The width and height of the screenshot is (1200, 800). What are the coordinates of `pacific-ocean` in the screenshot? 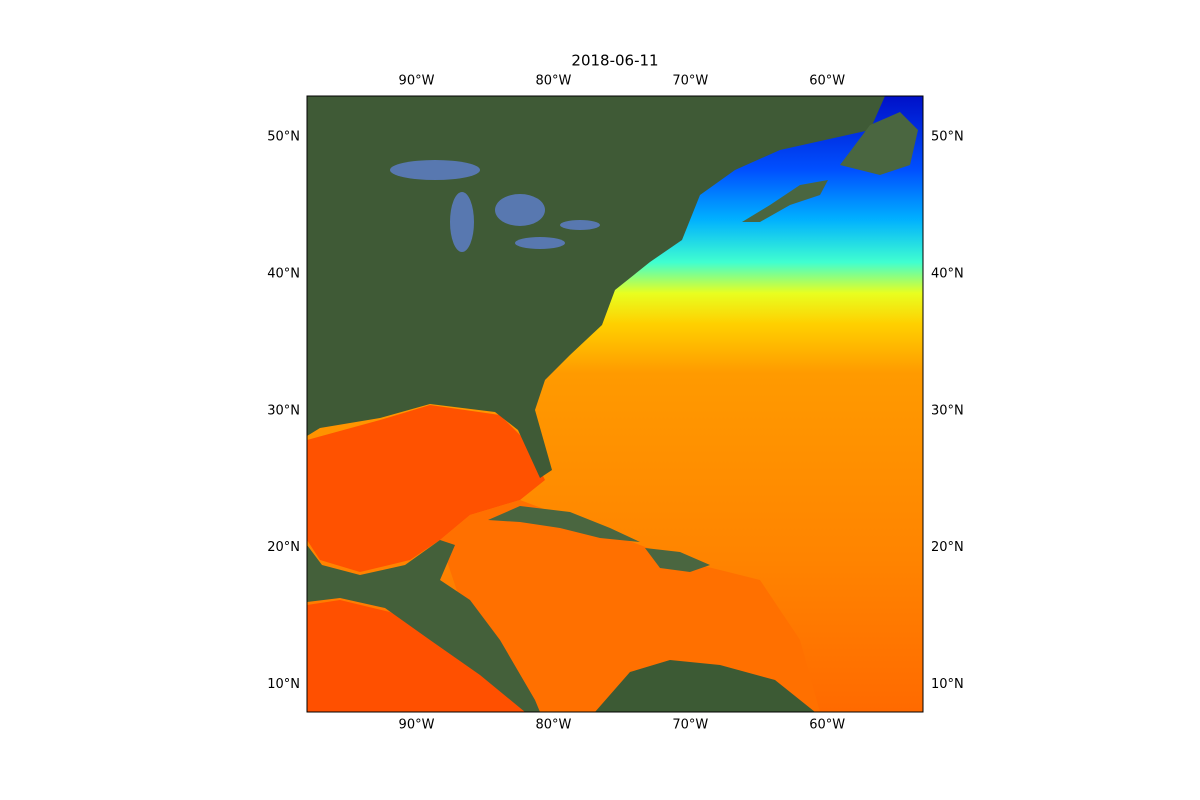 It's located at (418, 656).